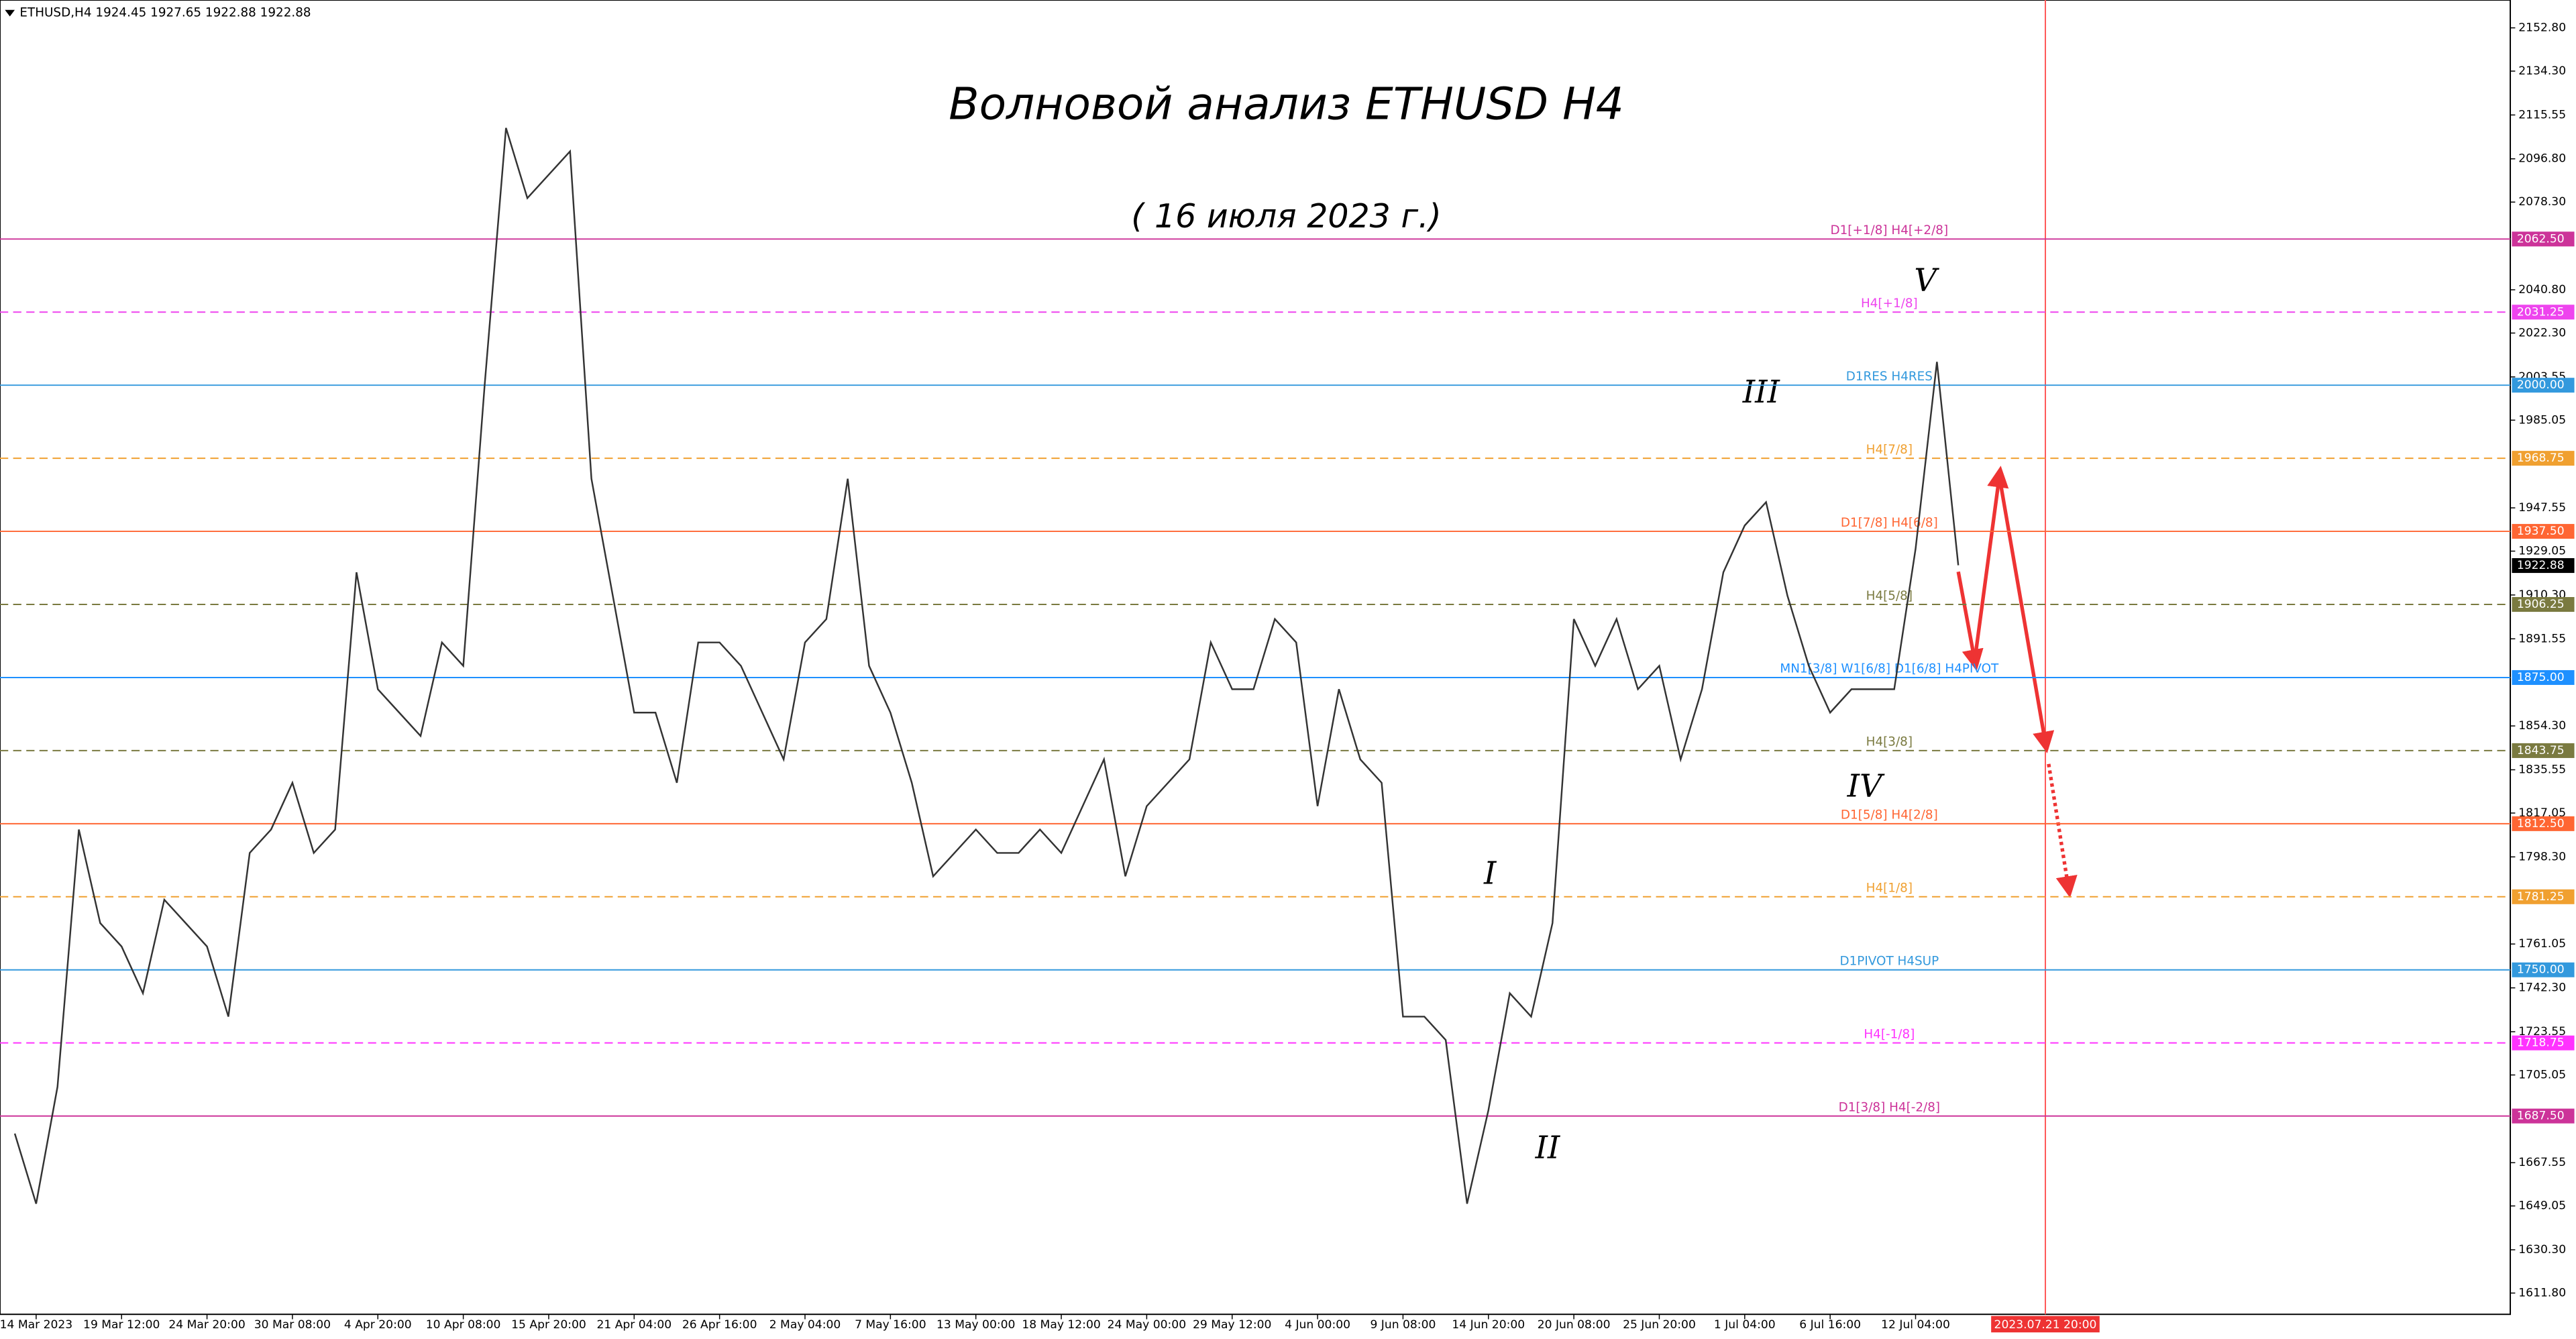  What do you see at coordinates (1761, 392) in the screenshot?
I see `wave-label: III` at bounding box center [1761, 392].